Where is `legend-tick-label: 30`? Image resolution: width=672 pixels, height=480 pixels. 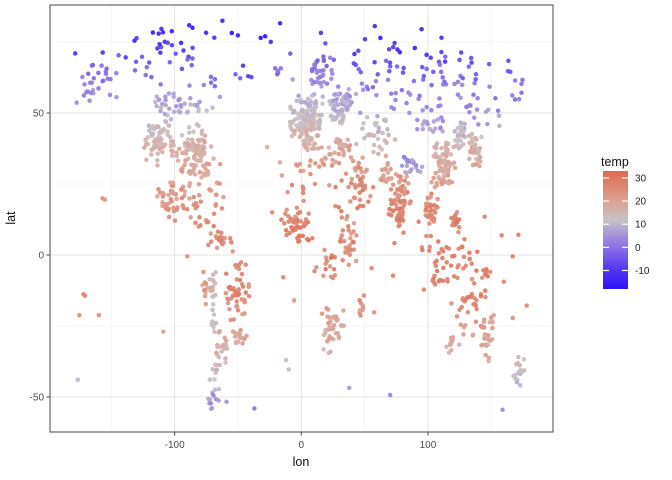 legend-tick-label: 30 is located at coordinates (641, 178).